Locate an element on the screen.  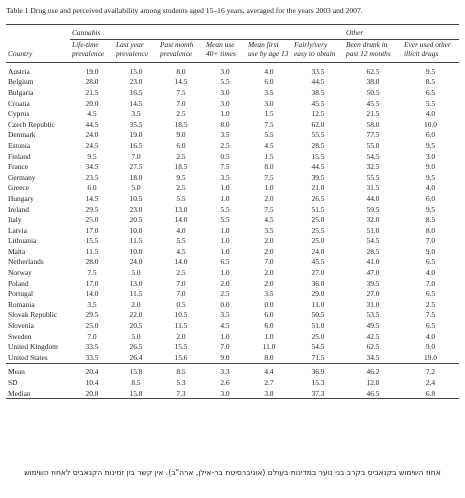
value-cell: 27.0 is located at coordinates (318, 273).